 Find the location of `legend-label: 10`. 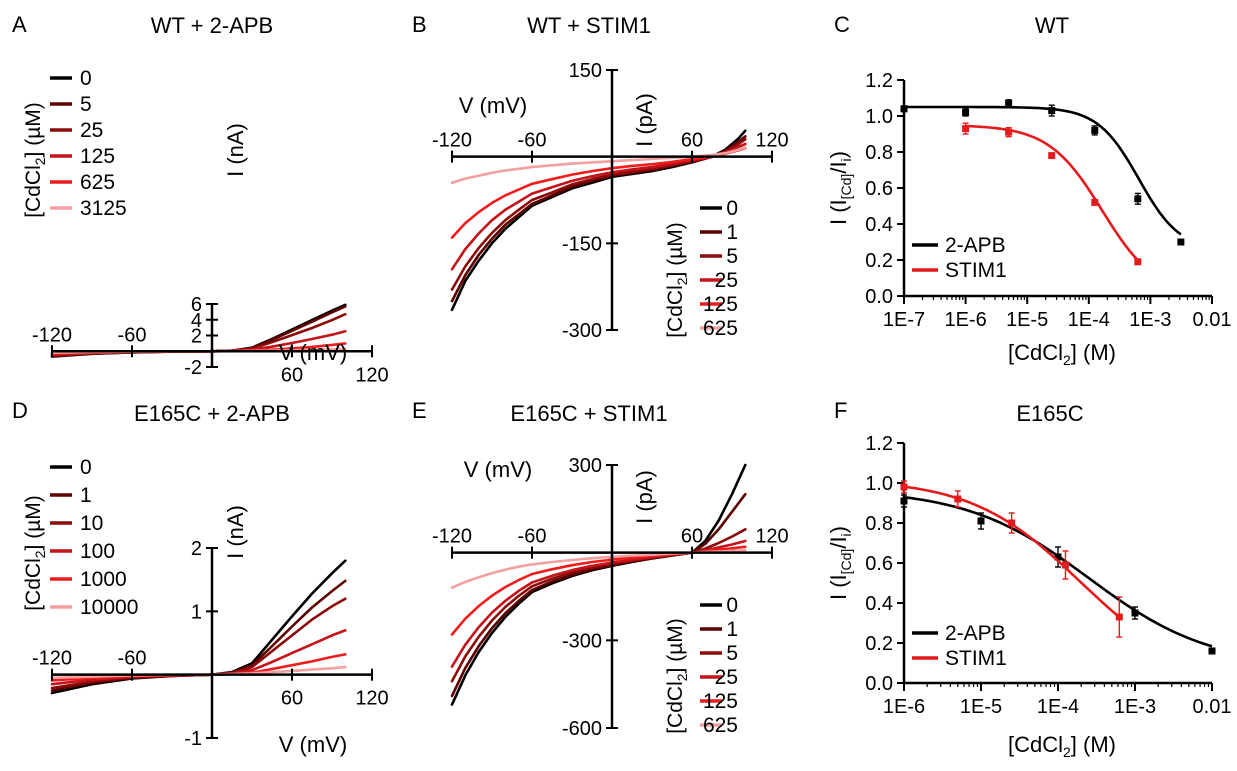

legend-label: 10 is located at coordinates (91, 523).